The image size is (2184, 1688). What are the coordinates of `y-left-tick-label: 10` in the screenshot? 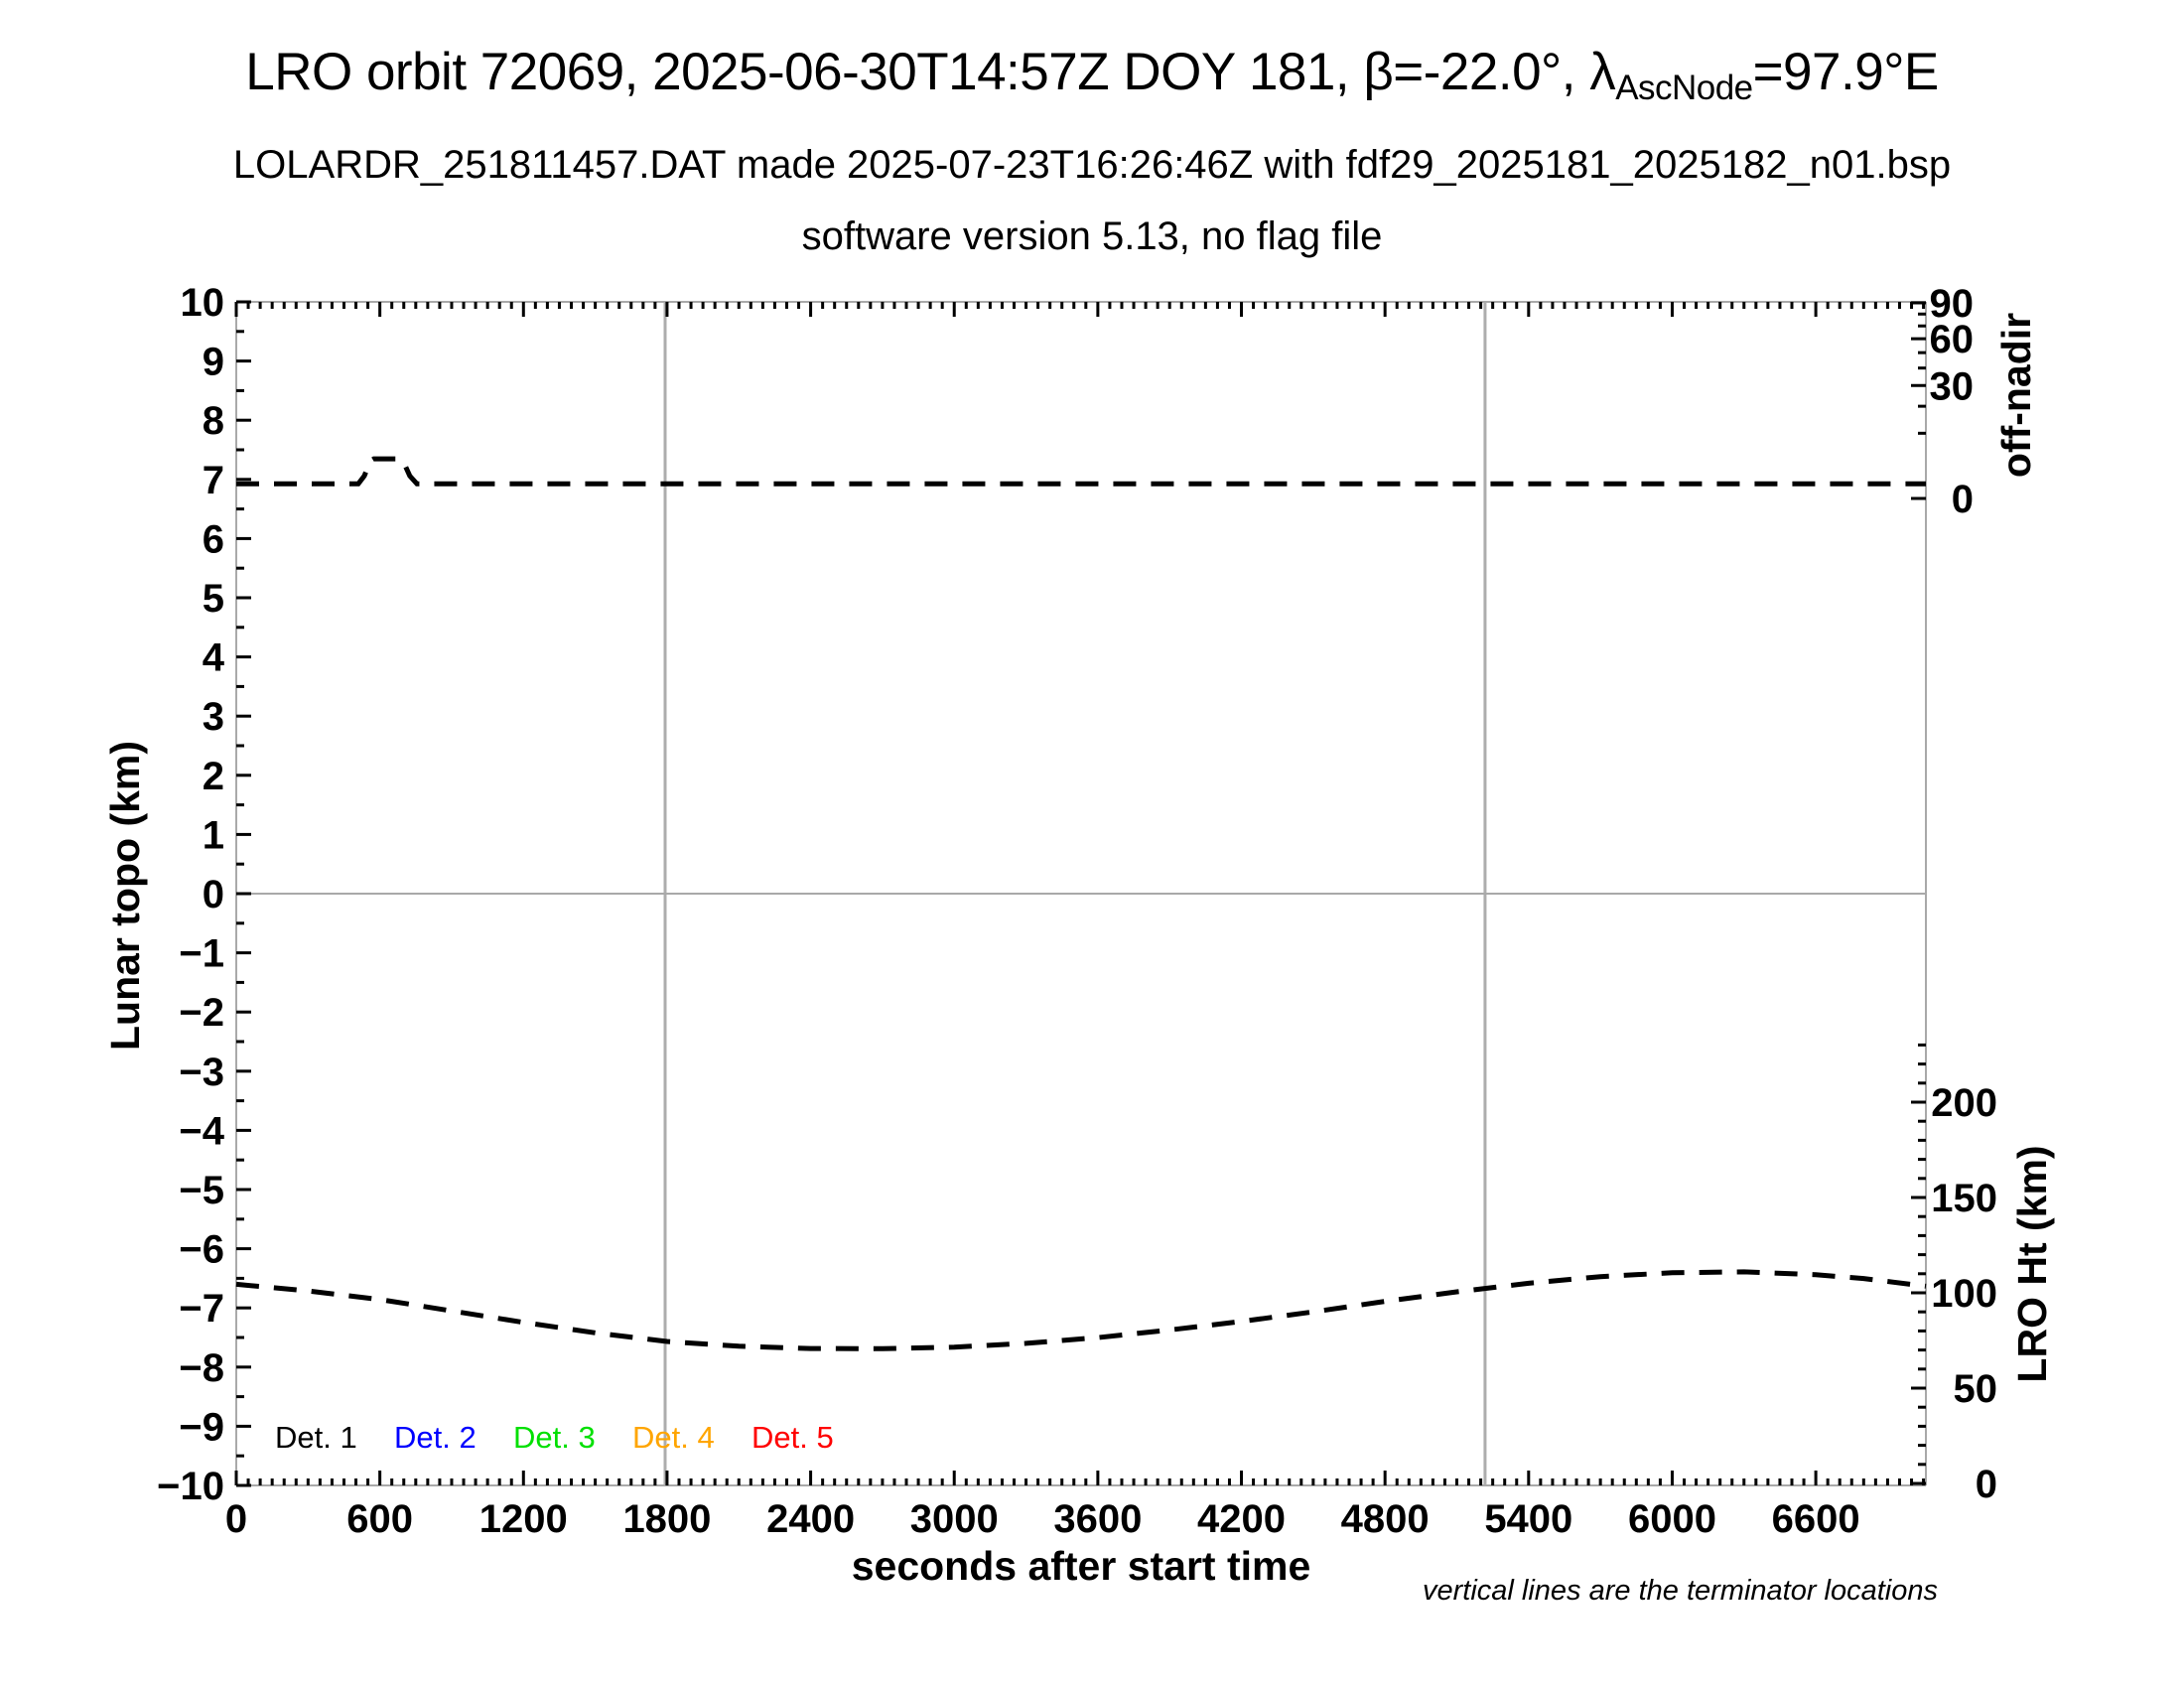 It's located at (203, 303).